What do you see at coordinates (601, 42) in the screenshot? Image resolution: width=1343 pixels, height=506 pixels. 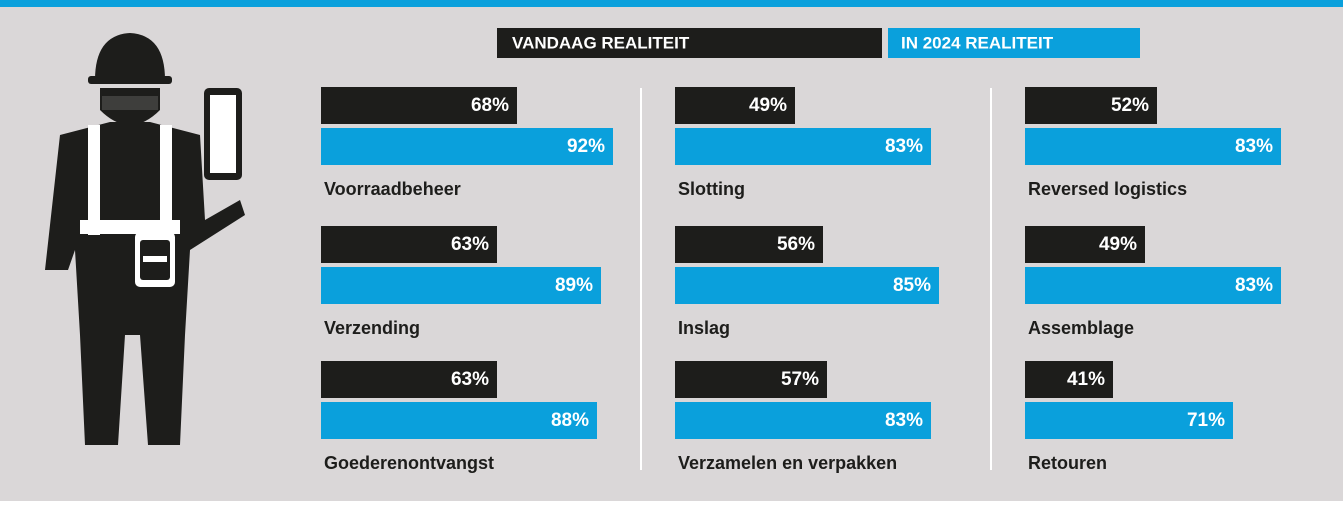 I see `legend-label: VANDAAG REALITEIT` at bounding box center [601, 42].